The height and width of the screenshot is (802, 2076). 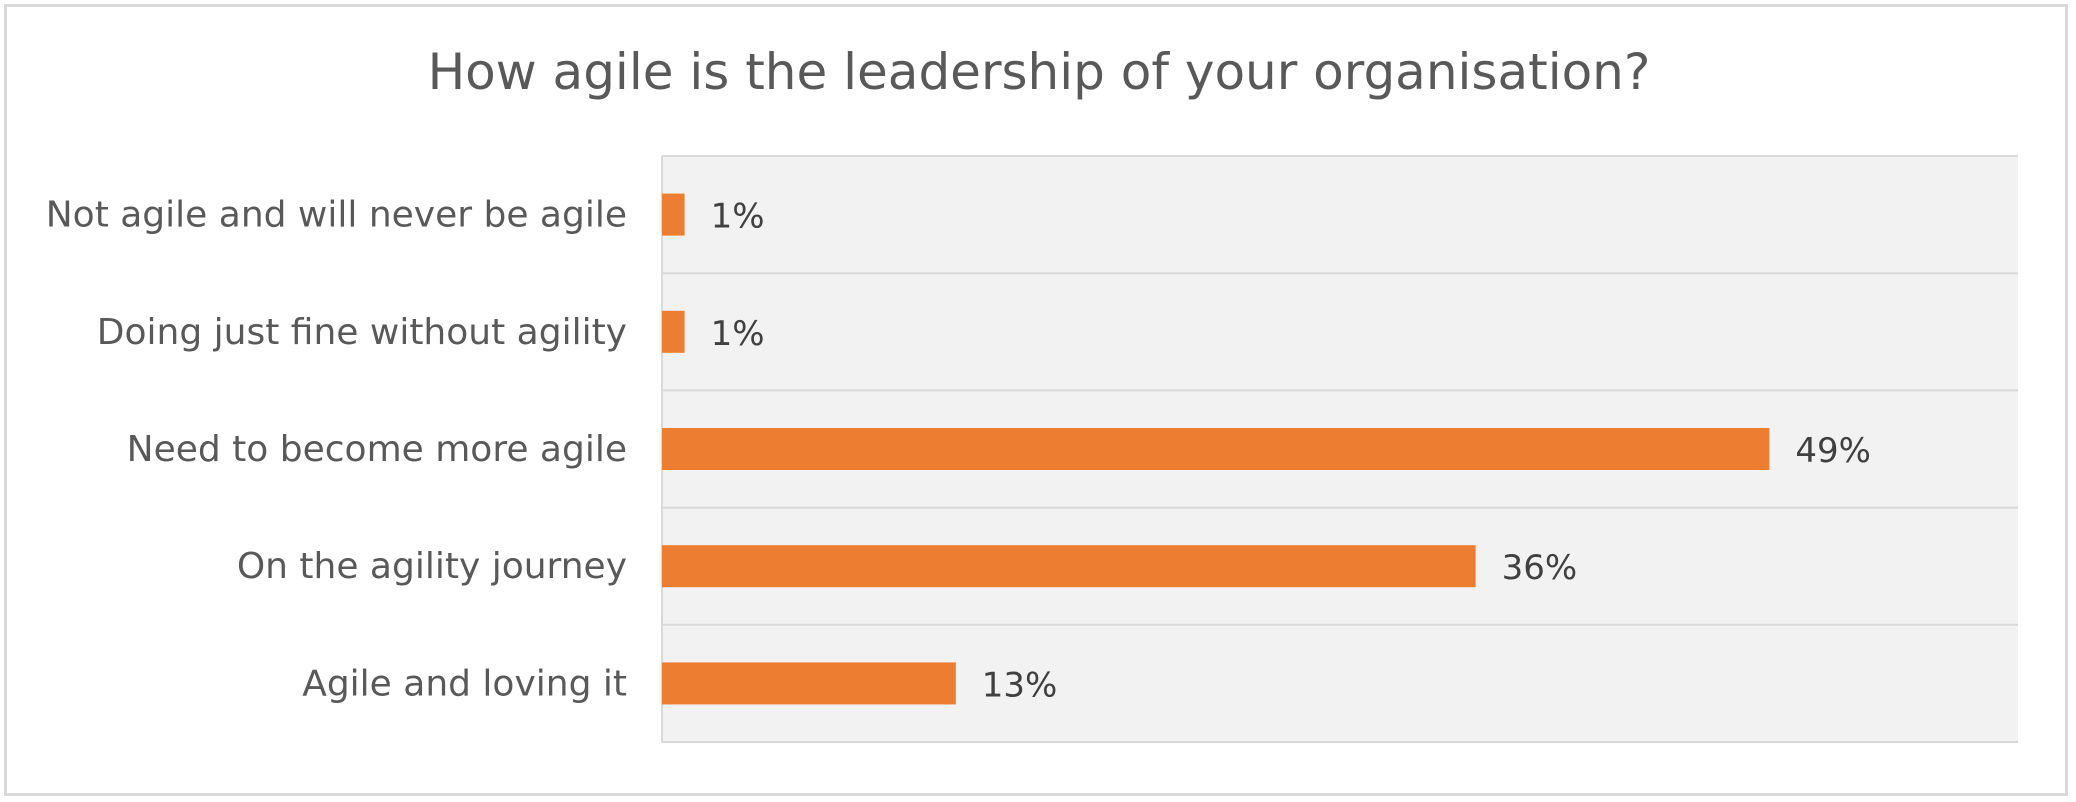 I want to click on data-label: 49%, so click(x=1833, y=451).